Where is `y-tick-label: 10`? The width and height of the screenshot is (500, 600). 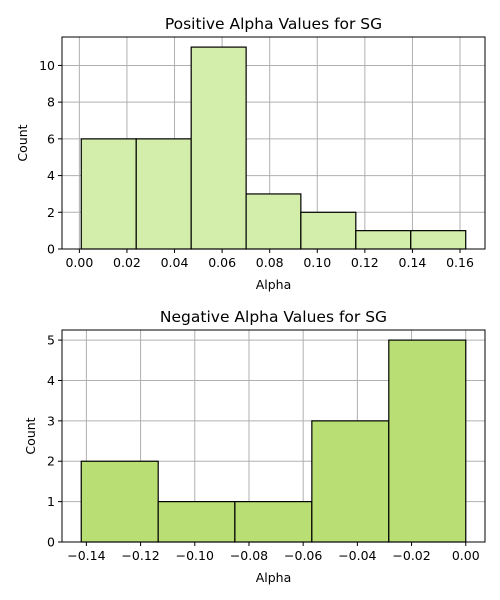 y-tick-label: 10 is located at coordinates (47, 65).